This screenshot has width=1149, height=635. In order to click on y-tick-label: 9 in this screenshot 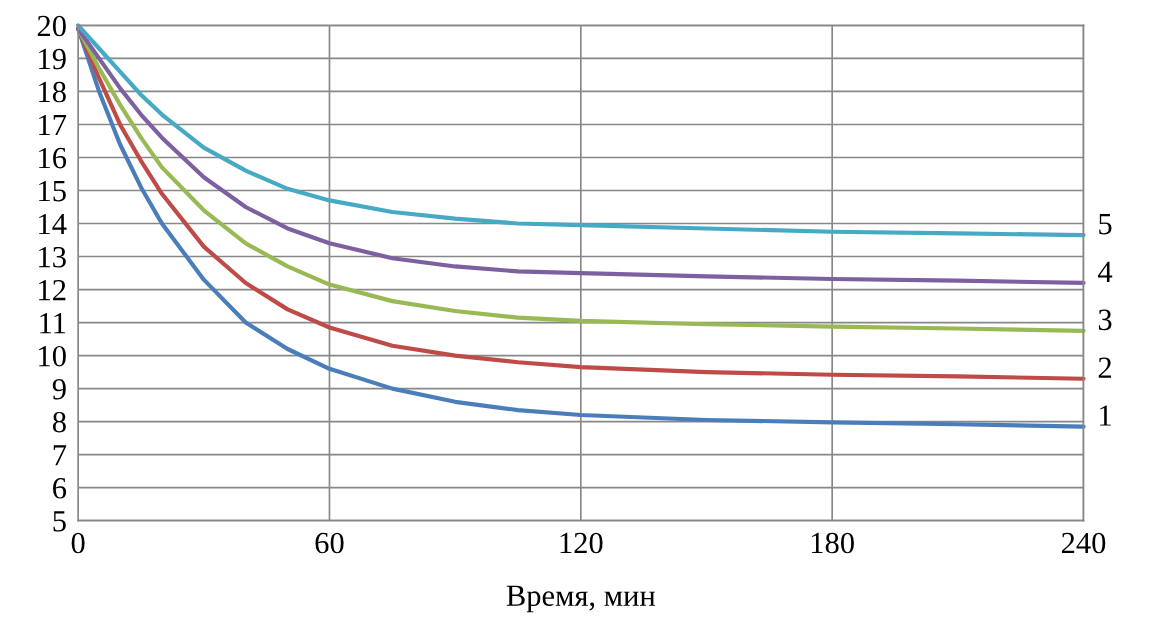, I will do `click(59, 389)`.